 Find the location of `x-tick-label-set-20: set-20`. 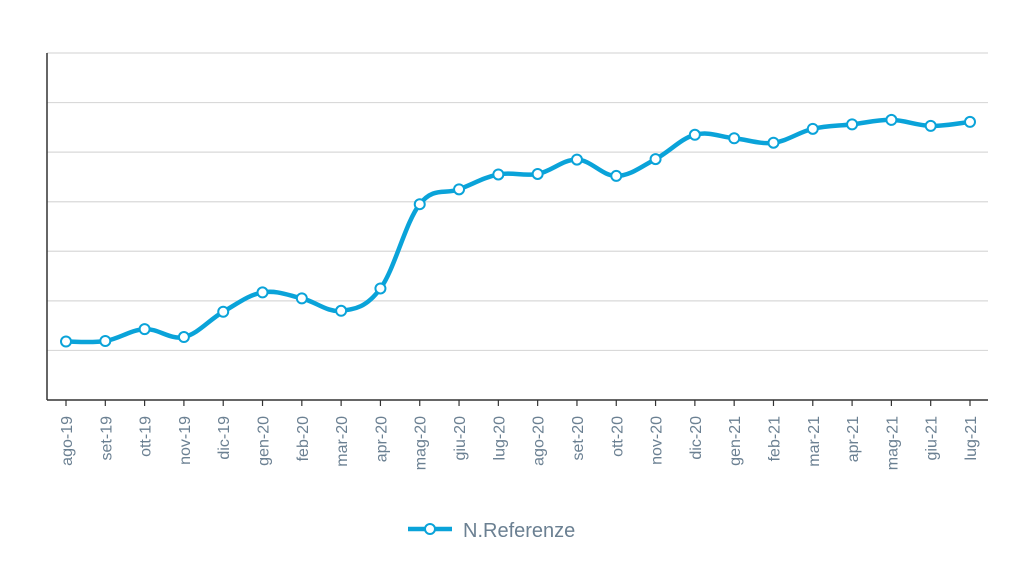

x-tick-label-set-20: set-20 is located at coordinates (578, 438).